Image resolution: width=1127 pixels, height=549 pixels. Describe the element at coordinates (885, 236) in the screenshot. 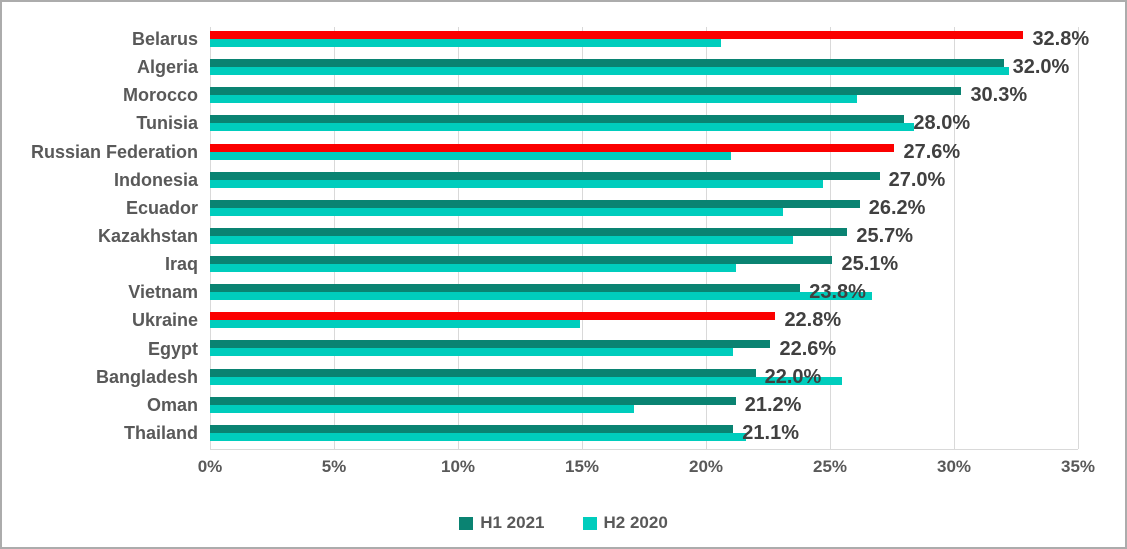

I see `data-label: 25.7%` at that location.